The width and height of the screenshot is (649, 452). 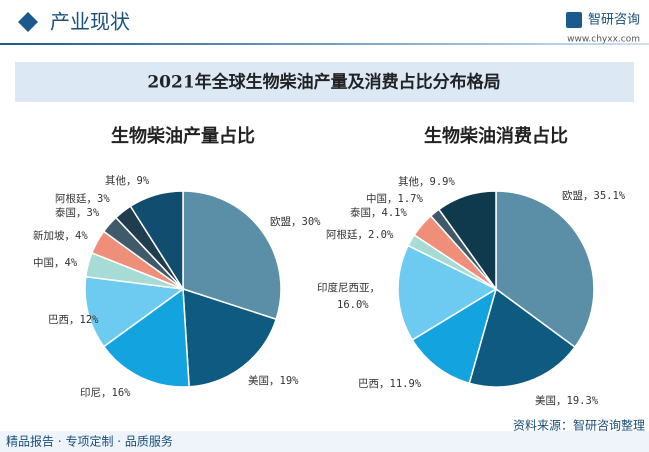 What do you see at coordinates (614, 20) in the screenshot?
I see `brand: 智研咨询` at bounding box center [614, 20].